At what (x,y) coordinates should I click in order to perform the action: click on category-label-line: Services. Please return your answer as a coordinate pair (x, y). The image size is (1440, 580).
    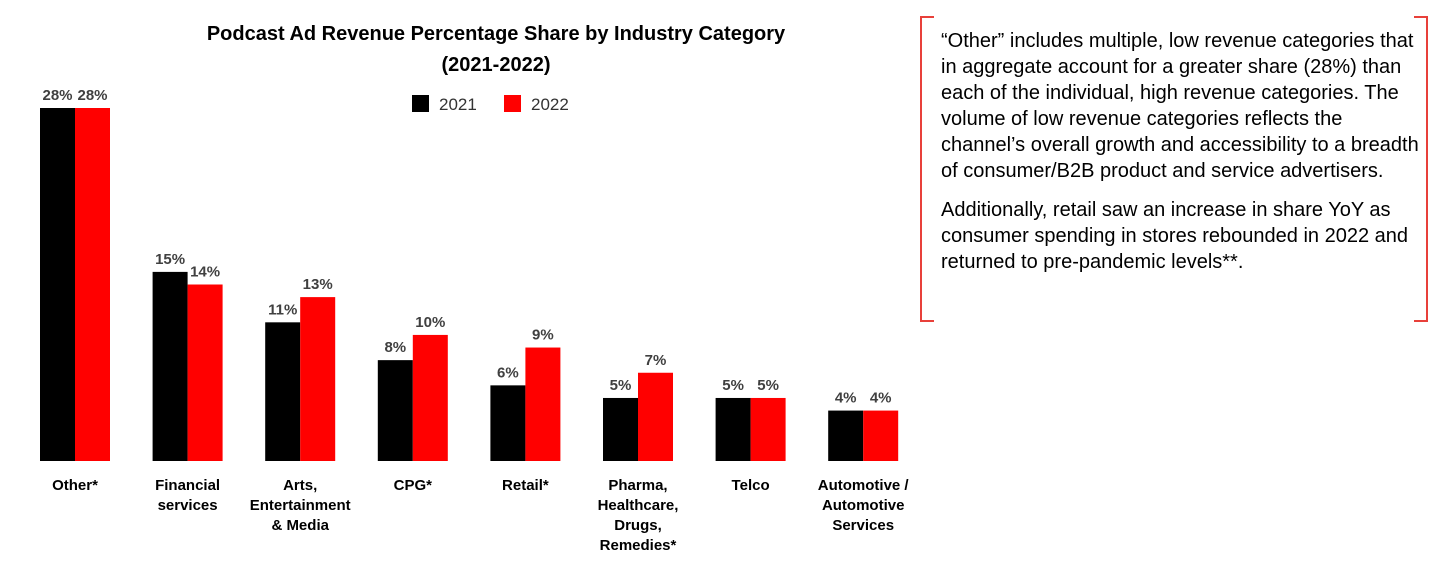
    Looking at the image, I should click on (863, 525).